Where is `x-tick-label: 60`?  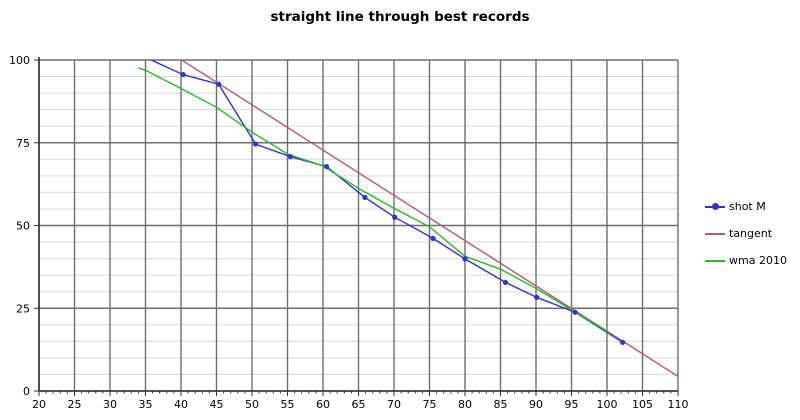 x-tick-label: 60 is located at coordinates (323, 404).